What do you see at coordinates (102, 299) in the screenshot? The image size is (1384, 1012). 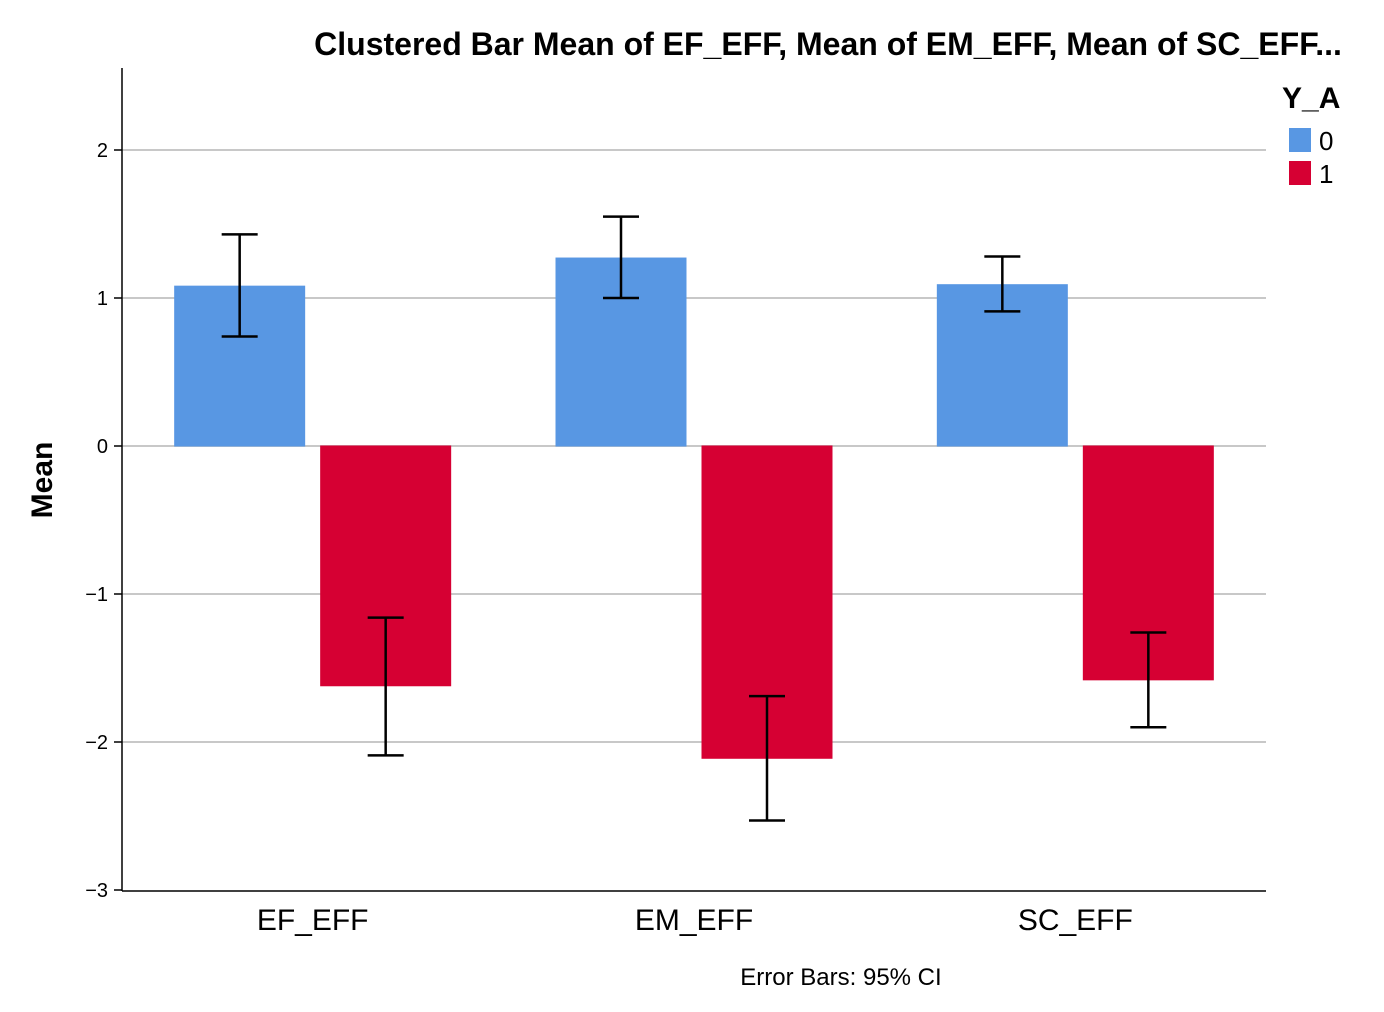 I see `y-tick-label: 1` at bounding box center [102, 299].